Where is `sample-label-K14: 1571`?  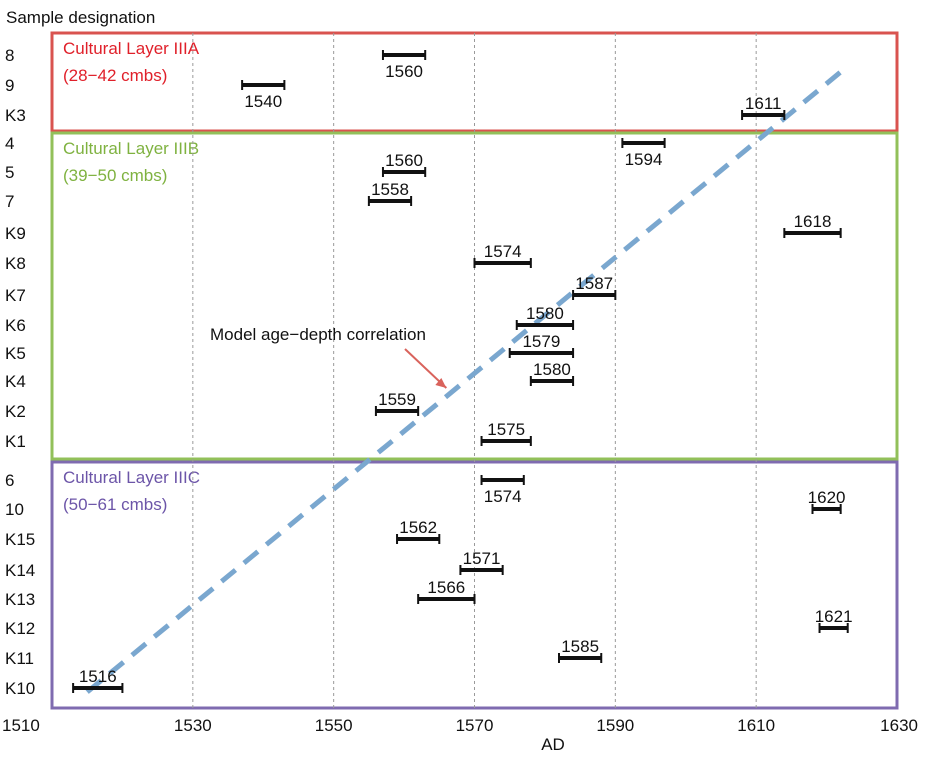
sample-label-K14: 1571 is located at coordinates (482, 558).